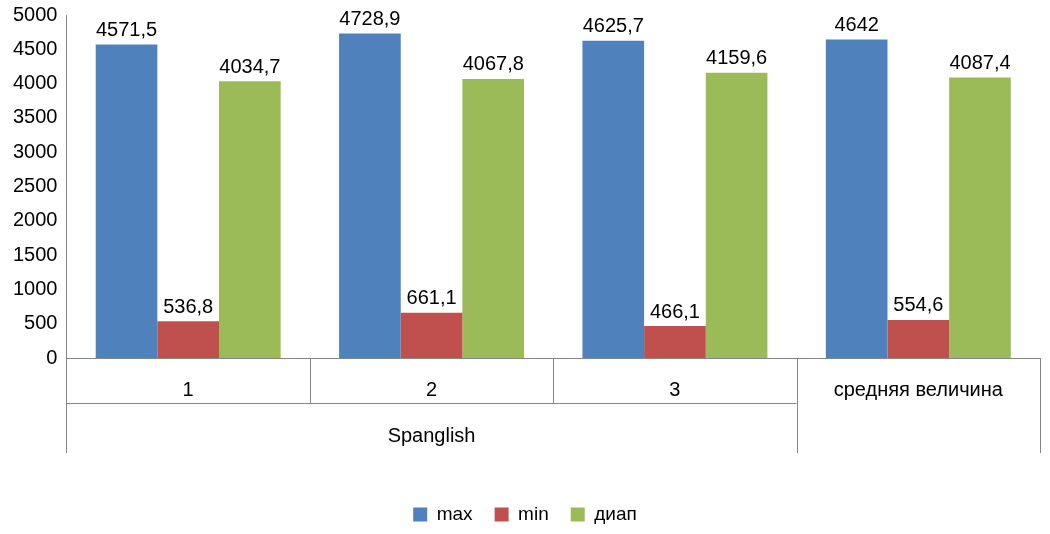 This screenshot has height=534, width=1050. I want to click on y-tick-label: 3000, so click(35, 150).